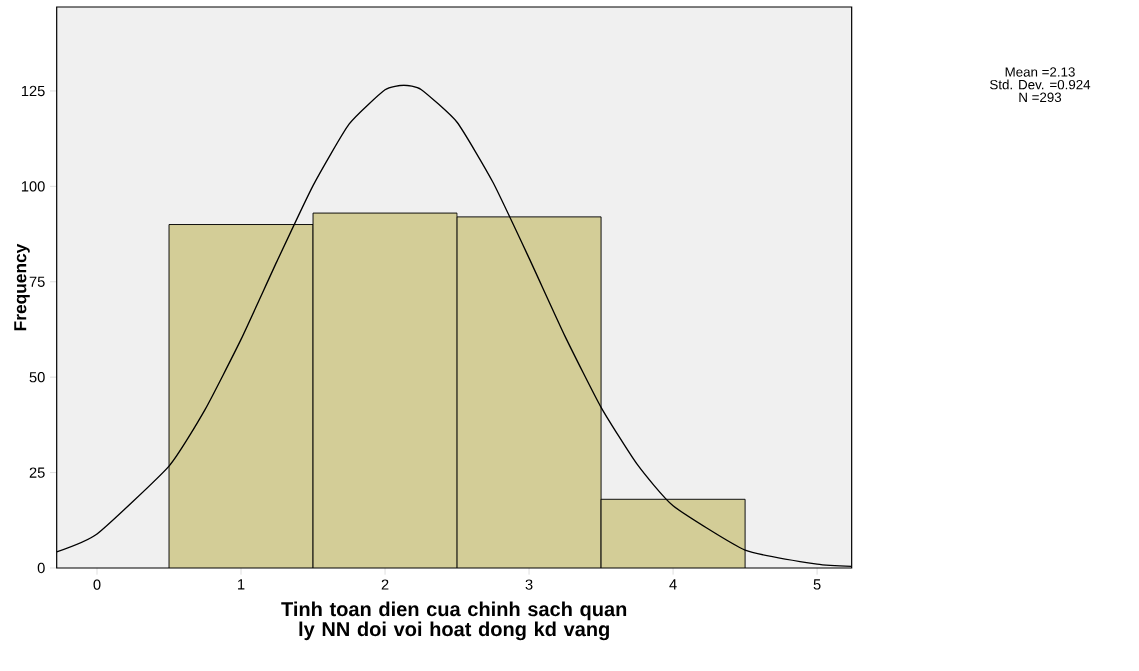 The image size is (1139, 671). What do you see at coordinates (529, 584) in the screenshot?
I see `x-tick-label: 3` at bounding box center [529, 584].